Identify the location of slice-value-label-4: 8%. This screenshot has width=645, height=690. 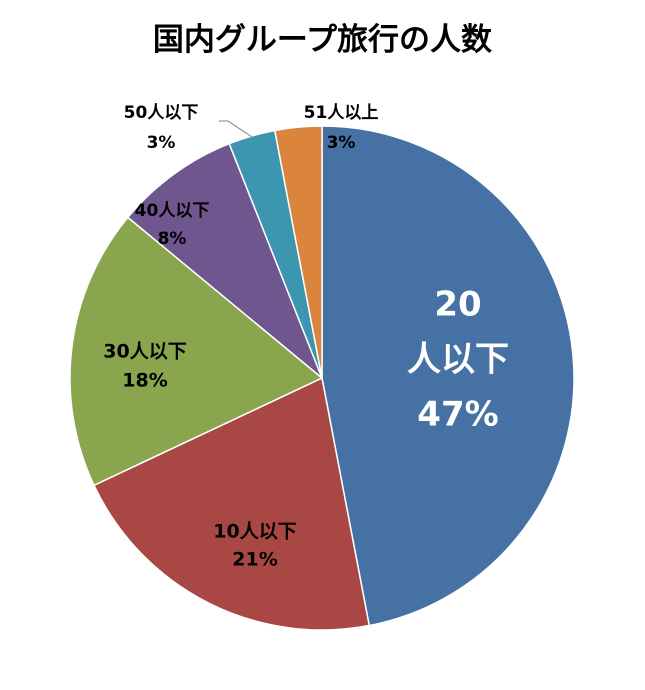
(172, 239).